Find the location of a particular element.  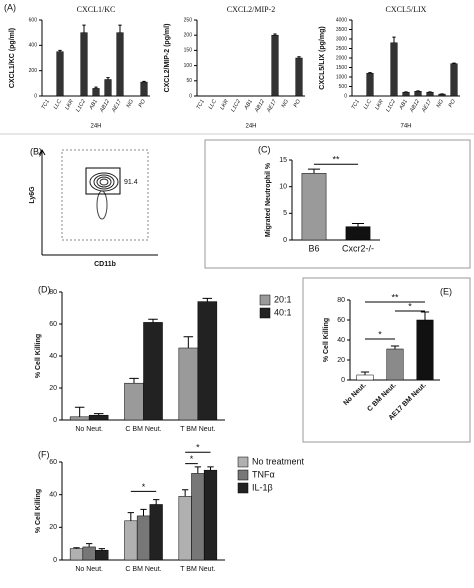

y-tick-label: 40 is located at coordinates (341, 340).